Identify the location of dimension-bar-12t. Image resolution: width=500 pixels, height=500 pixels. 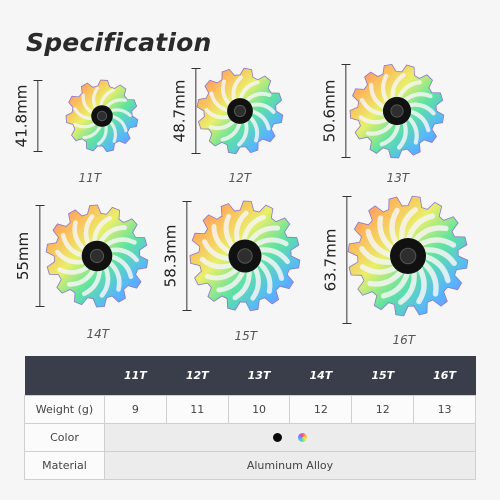
(196, 111).